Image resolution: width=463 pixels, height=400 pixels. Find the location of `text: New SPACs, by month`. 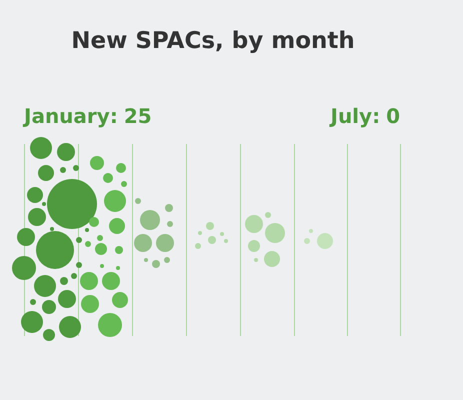

text: New SPACs, by month is located at coordinates (213, 41).